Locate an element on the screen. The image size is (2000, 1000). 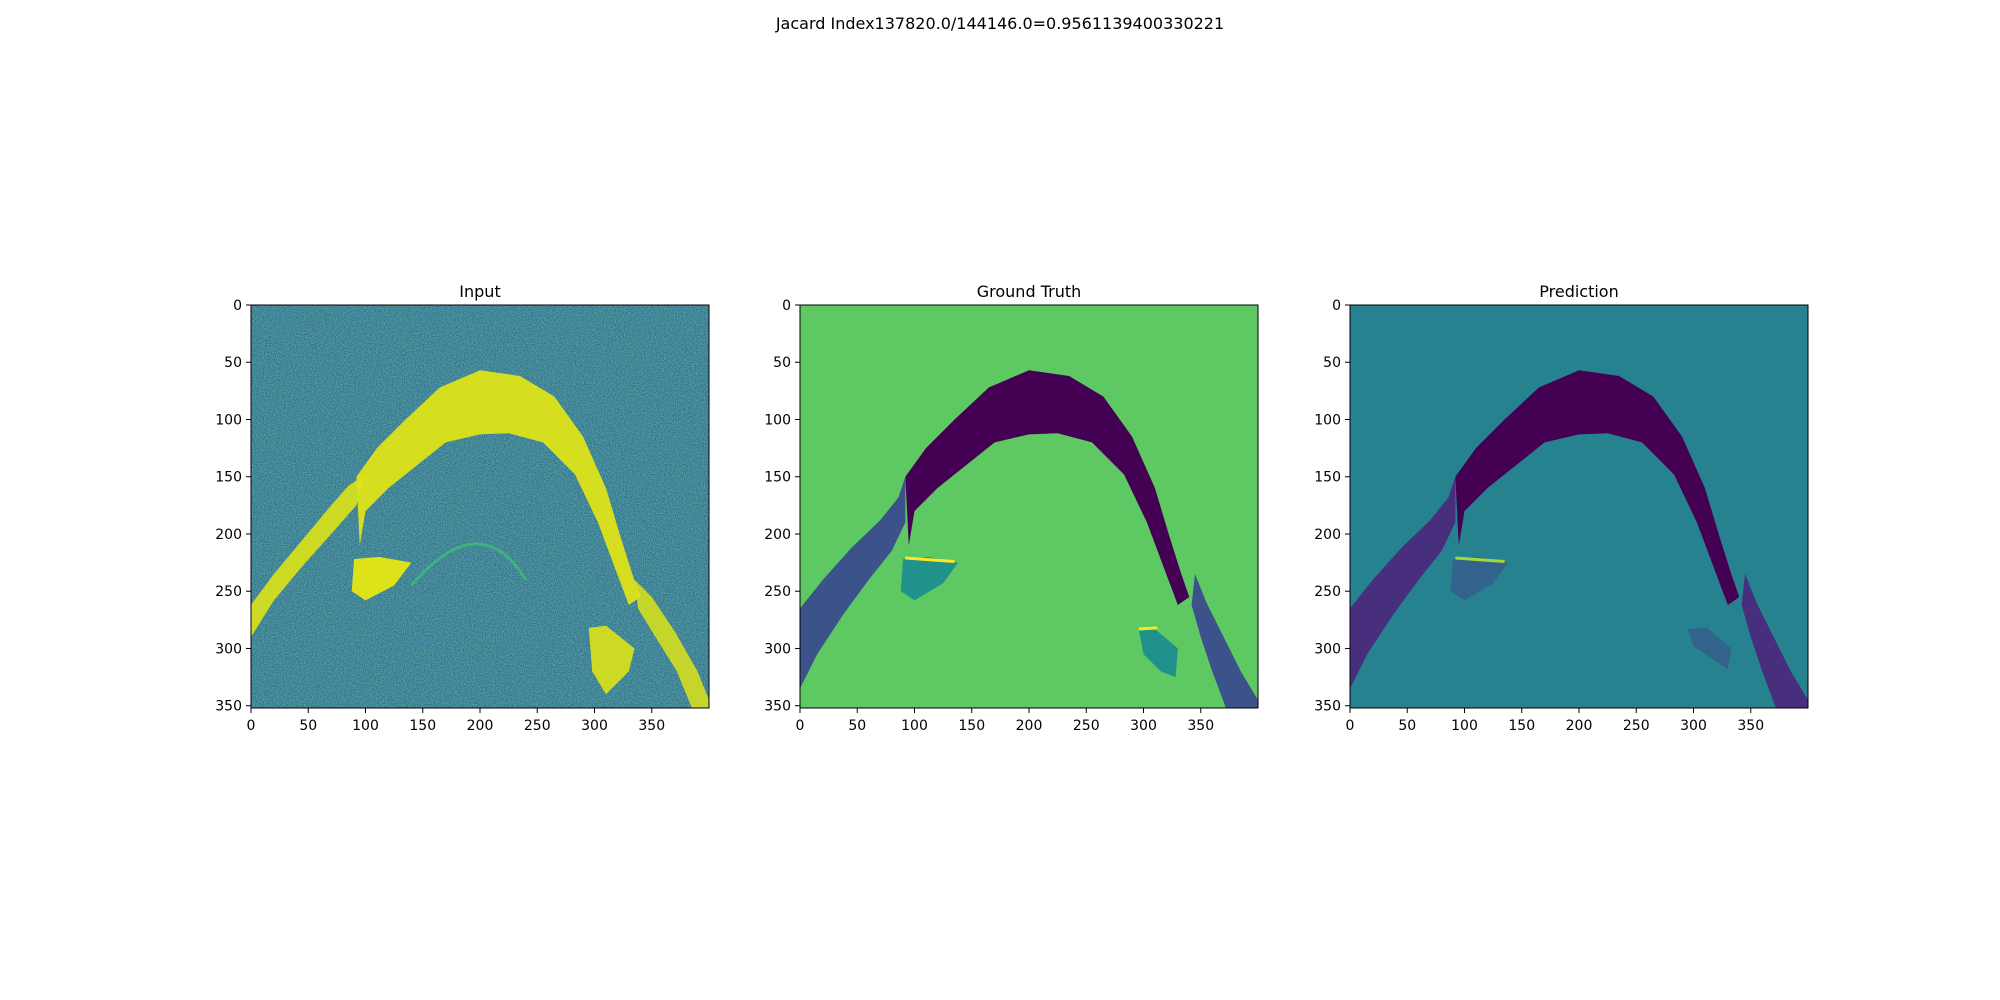
input-left-lens-blob is located at coordinates (381, 578).